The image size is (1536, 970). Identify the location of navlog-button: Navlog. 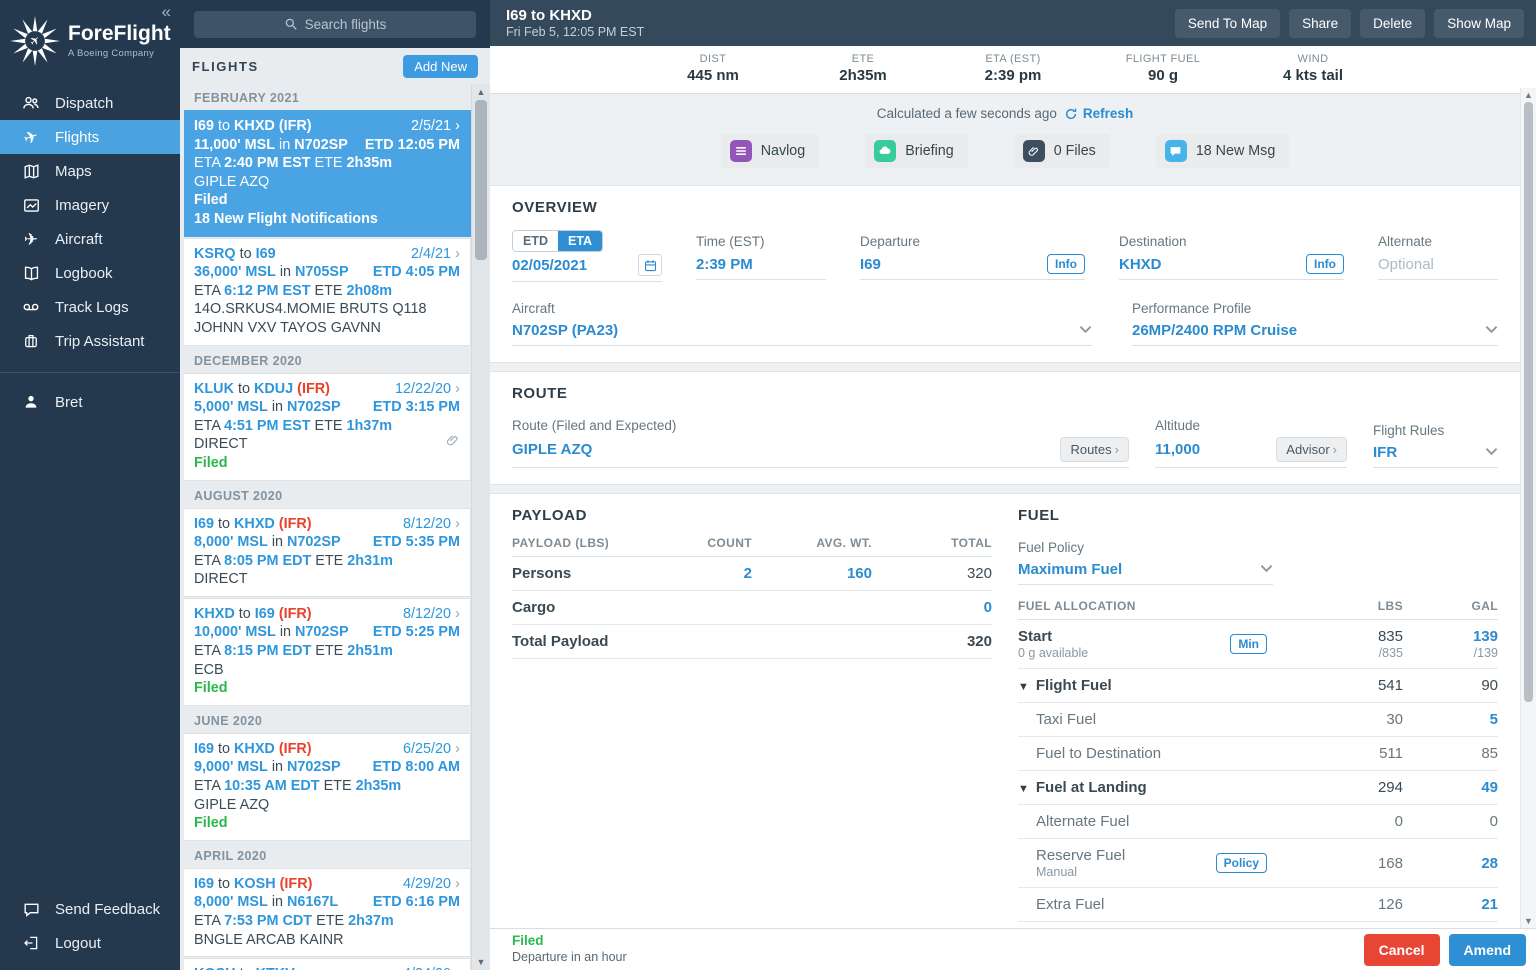
(770, 151).